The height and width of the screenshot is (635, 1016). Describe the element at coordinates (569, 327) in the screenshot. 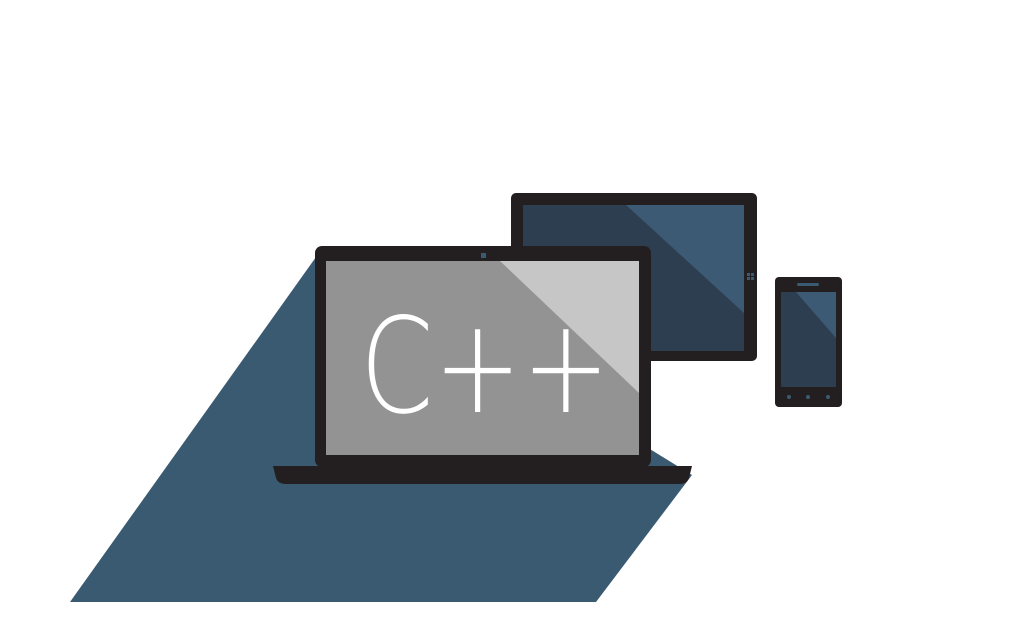

I see `laptop-glare` at that location.